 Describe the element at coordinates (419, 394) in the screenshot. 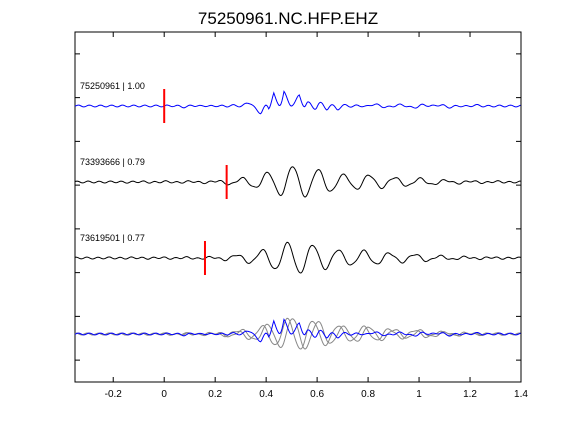

I see `x-tick-label: 1` at that location.